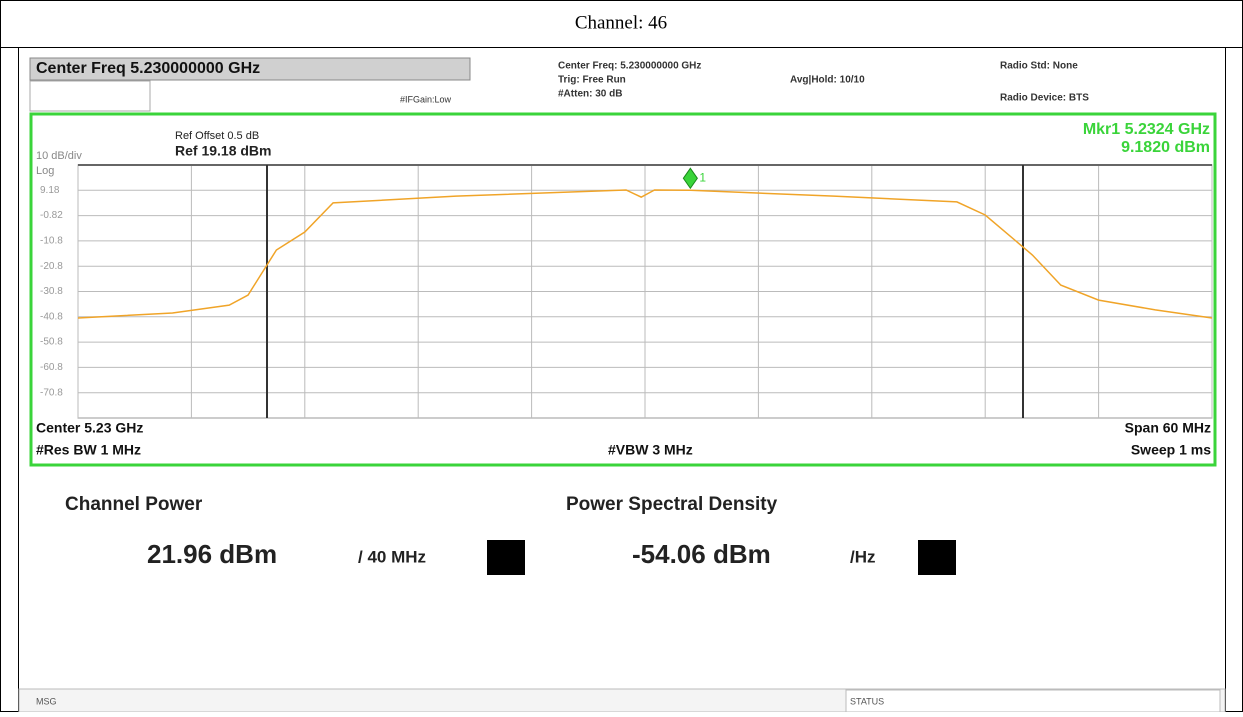 This screenshot has height=717, width=1243. Describe the element at coordinates (89, 428) in the screenshot. I see `center: Center 5.23 GHz` at that location.